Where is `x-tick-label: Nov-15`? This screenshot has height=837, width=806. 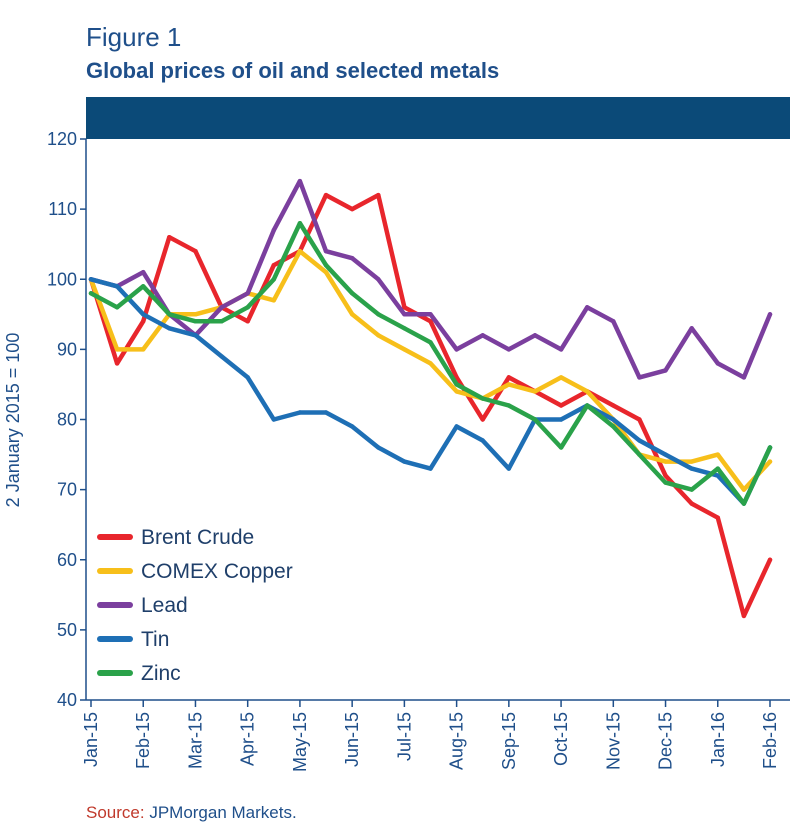
x-tick-label: Nov-15 is located at coordinates (613, 741).